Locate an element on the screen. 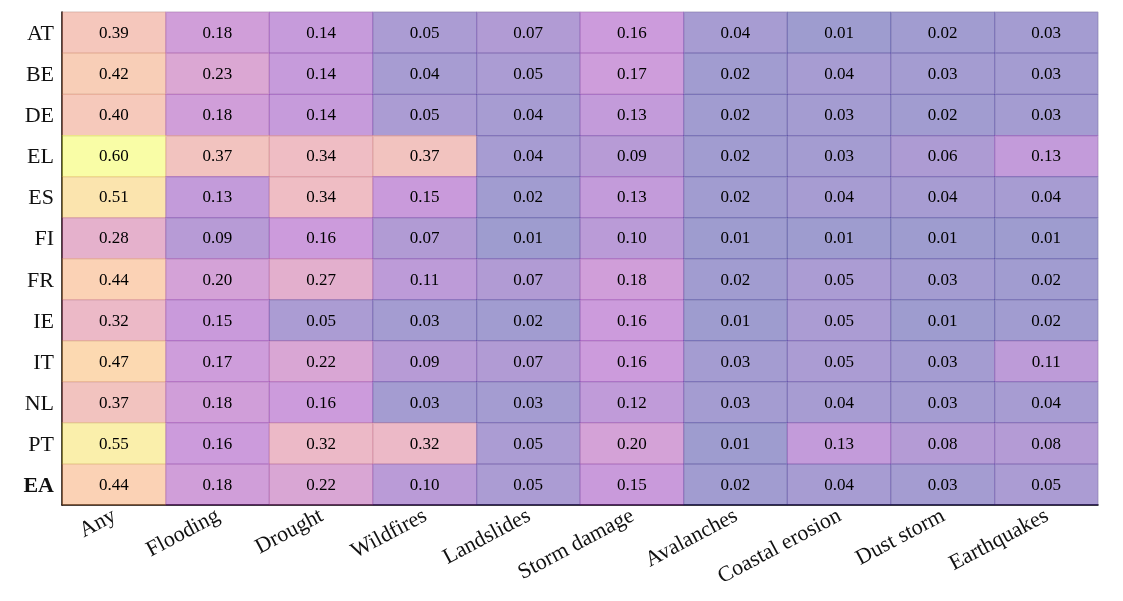 Image resolution: width=1123 pixels, height=601 pixels. y-tick-label: EA is located at coordinates (39, 484).